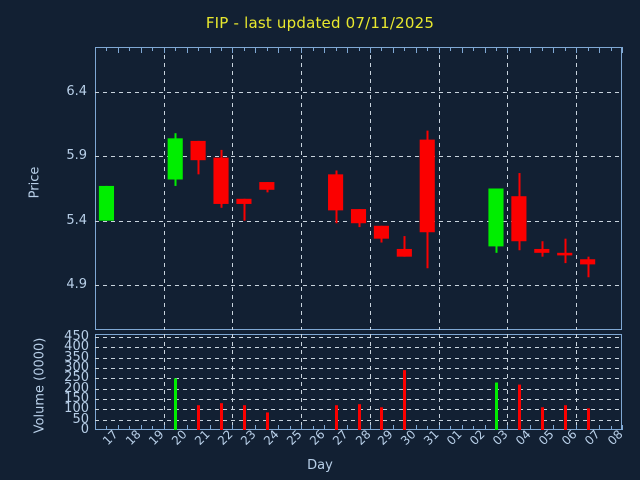 The height and width of the screenshot is (480, 640). I want to click on price-tick-label: 5.9, so click(76, 155).